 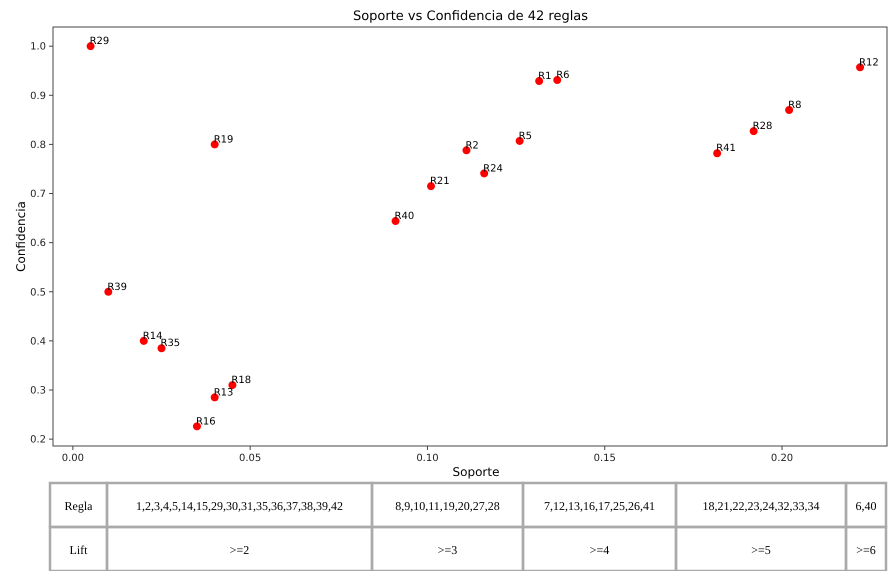 What do you see at coordinates (152, 336) in the screenshot?
I see `annotation: R14` at bounding box center [152, 336].